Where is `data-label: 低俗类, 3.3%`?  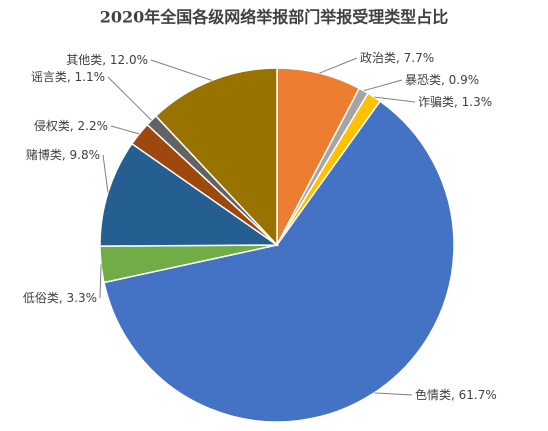
data-label: 低俗类, 3.3% is located at coordinates (60, 298).